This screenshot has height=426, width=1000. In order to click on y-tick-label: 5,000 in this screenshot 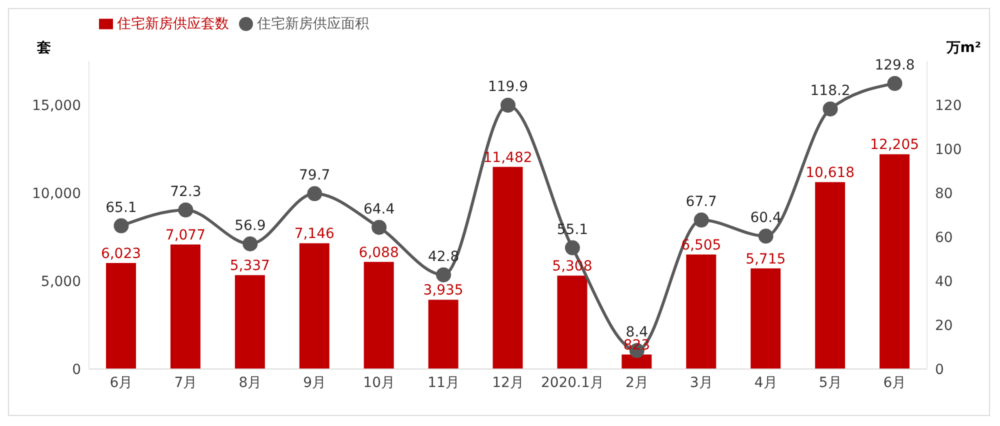, I will do `click(60, 282)`.